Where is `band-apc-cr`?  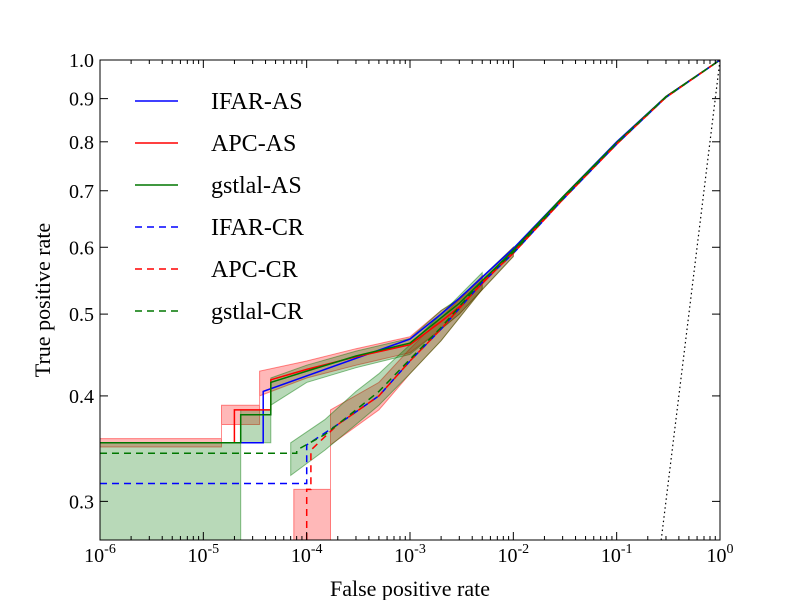
band-apc-cr is located at coordinates (388, 407).